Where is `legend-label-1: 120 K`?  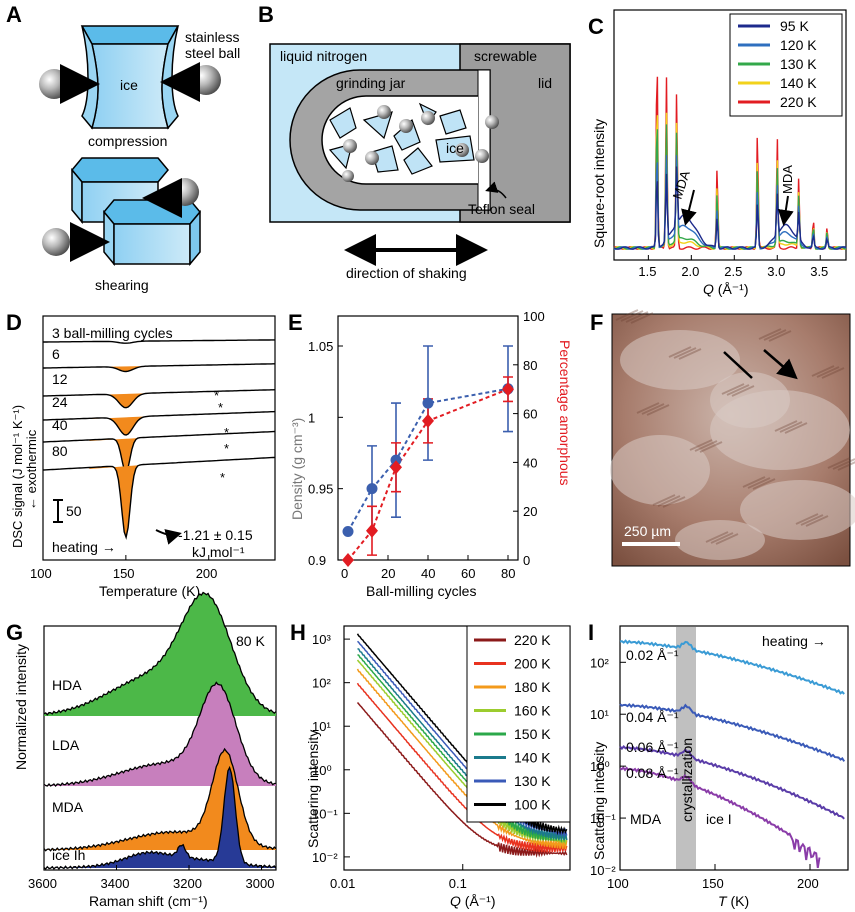
legend-label-1: 120 K is located at coordinates (798, 45).